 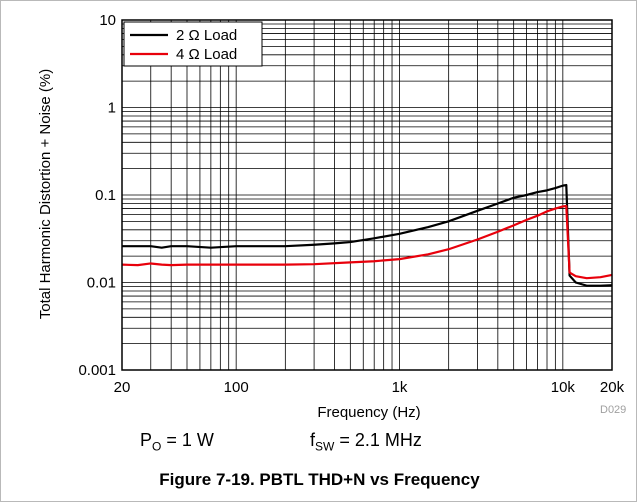 What do you see at coordinates (206, 54) in the screenshot?
I see `legend-label: 4 Ω Load` at bounding box center [206, 54].